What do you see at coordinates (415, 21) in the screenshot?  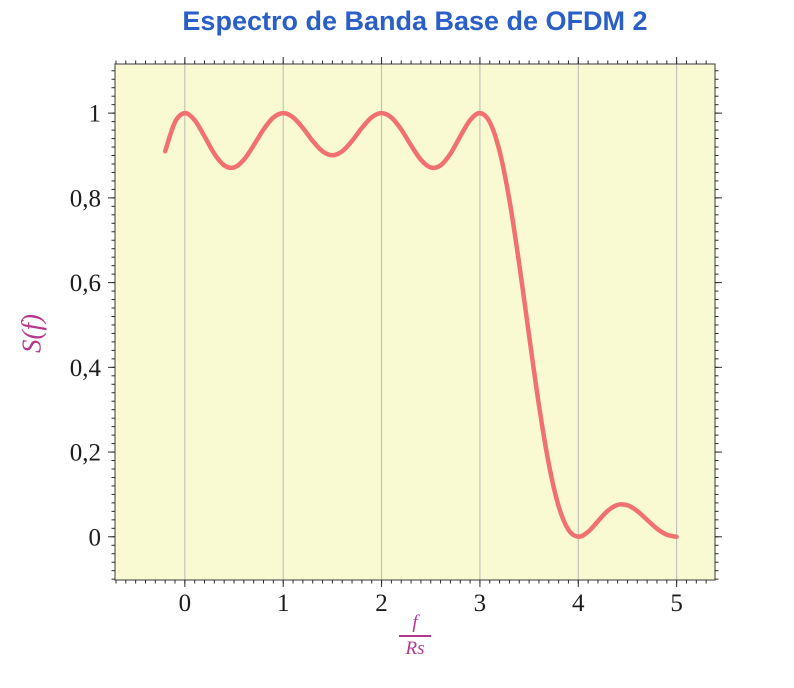 I see `chart-title: Espectro de Banda Base de OFDM 2` at bounding box center [415, 21].